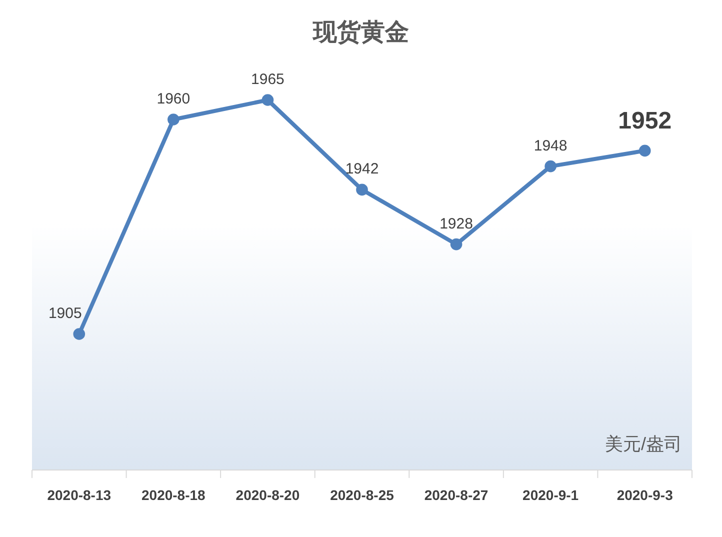 This screenshot has height=537, width=722. What do you see at coordinates (362, 495) in the screenshot?
I see `x-tick-label: 2020-8-25` at bounding box center [362, 495].